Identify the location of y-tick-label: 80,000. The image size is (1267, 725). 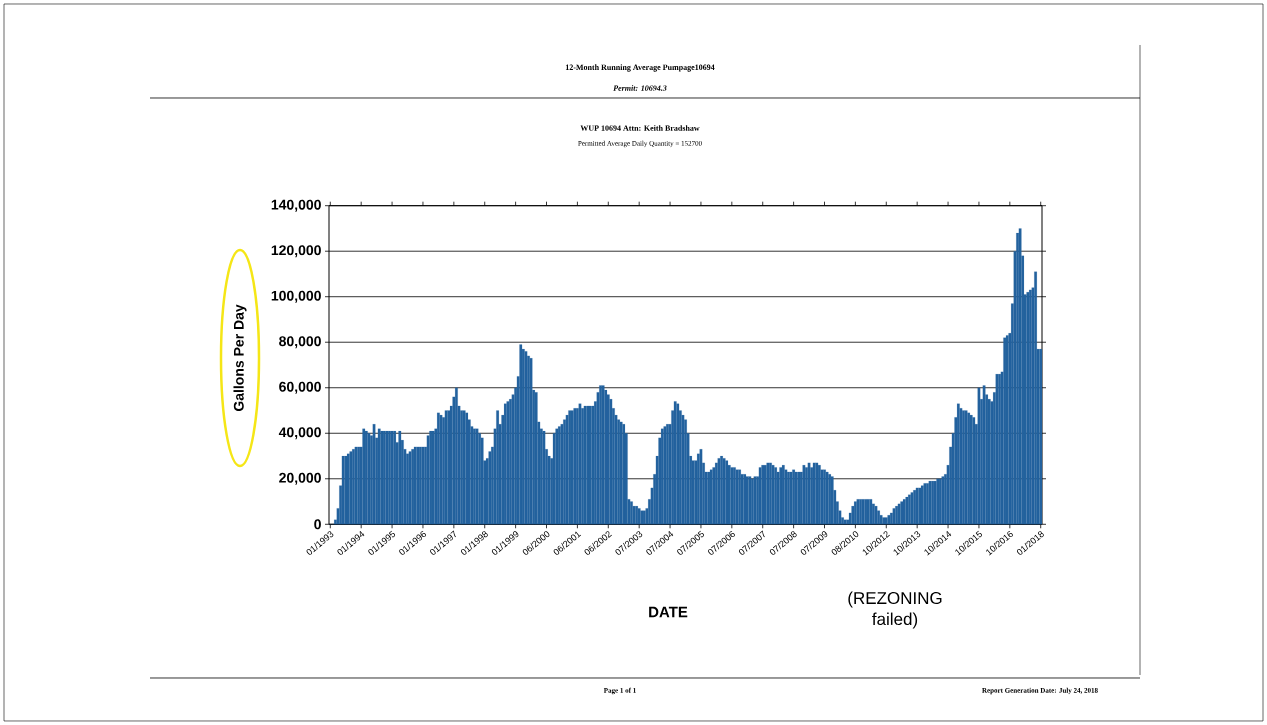
(300, 342).